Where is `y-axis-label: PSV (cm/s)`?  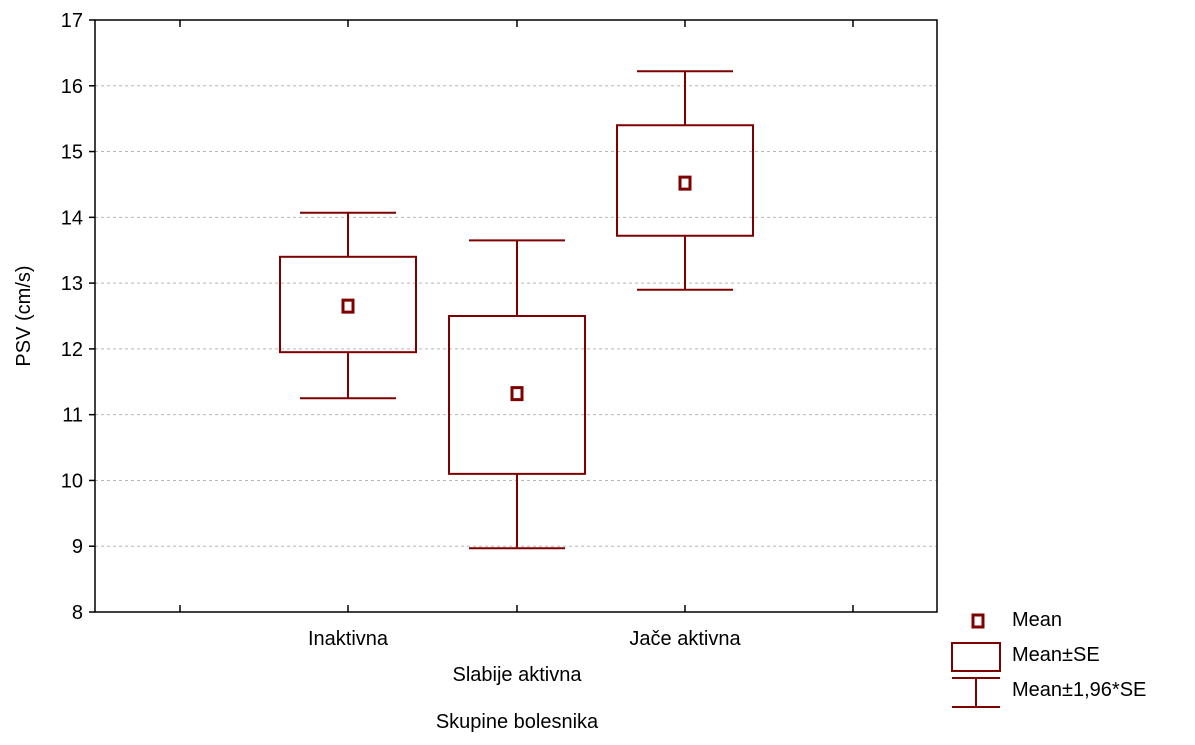
y-axis-label: PSV (cm/s) is located at coordinates (24, 315).